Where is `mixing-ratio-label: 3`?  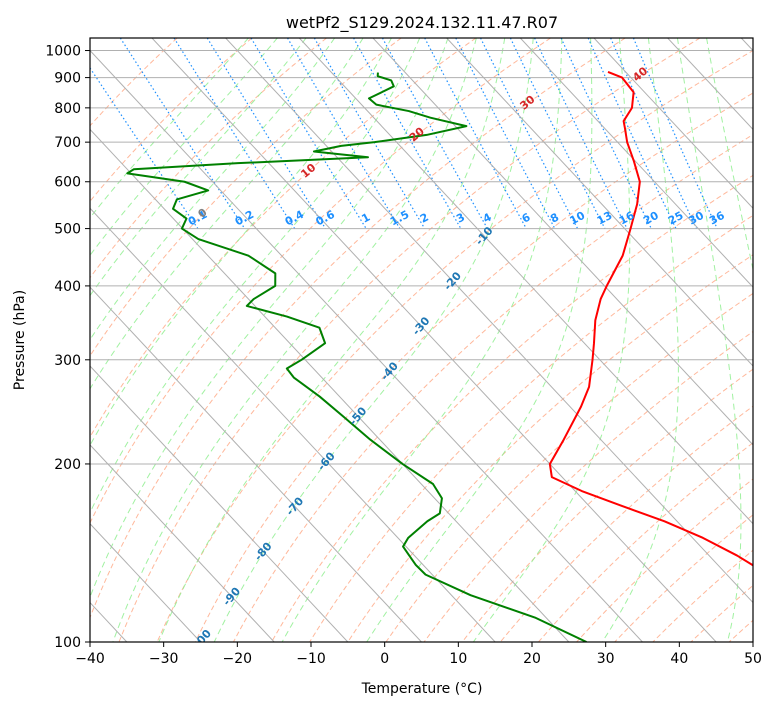 mixing-ratio-label: 3 is located at coordinates (460, 218).